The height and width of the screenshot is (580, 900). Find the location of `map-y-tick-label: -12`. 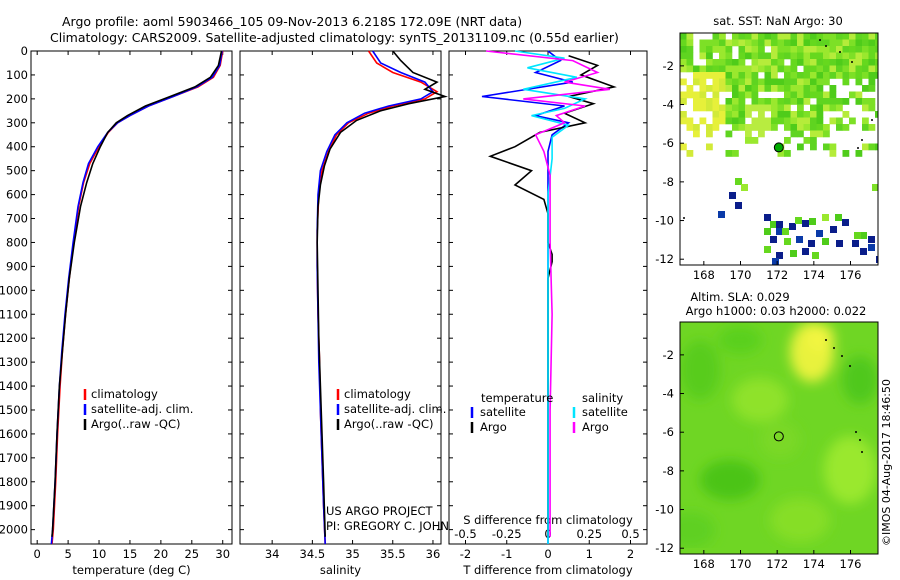

map-y-tick-label: -12 is located at coordinates (664, 259).